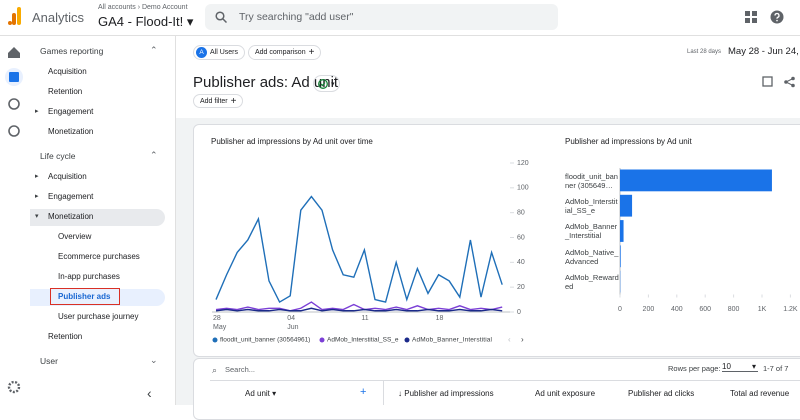 The height and width of the screenshot is (420, 800). Describe the element at coordinates (364, 318) in the screenshot. I see `x-tick-label: 11` at that location.